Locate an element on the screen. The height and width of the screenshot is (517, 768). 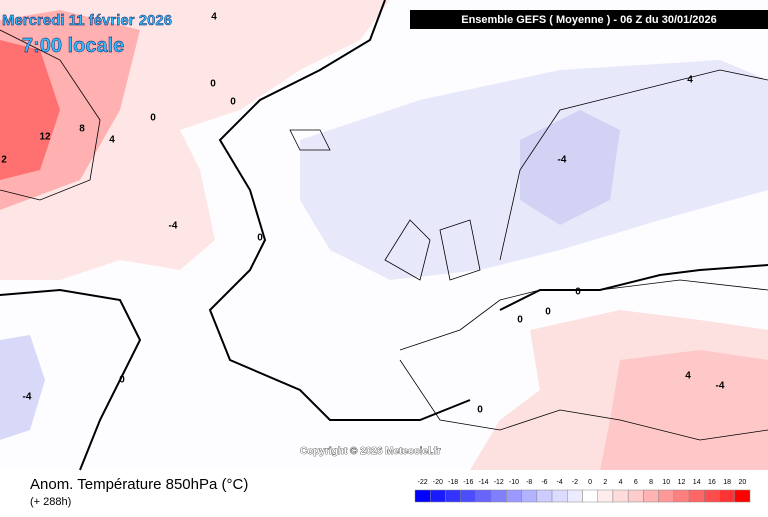
colorbar-label: -10 is located at coordinates (514, 482).